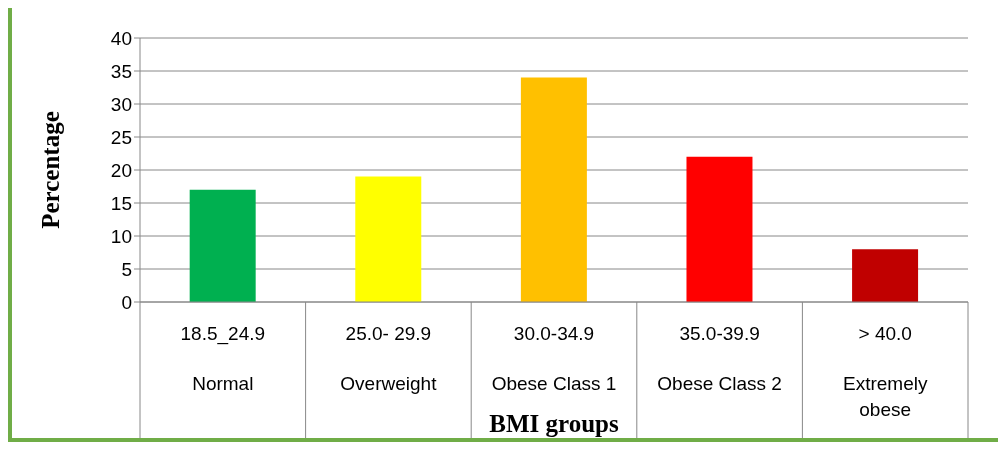  Describe the element at coordinates (126, 269) in the screenshot. I see `y-tick-label: 5` at that location.